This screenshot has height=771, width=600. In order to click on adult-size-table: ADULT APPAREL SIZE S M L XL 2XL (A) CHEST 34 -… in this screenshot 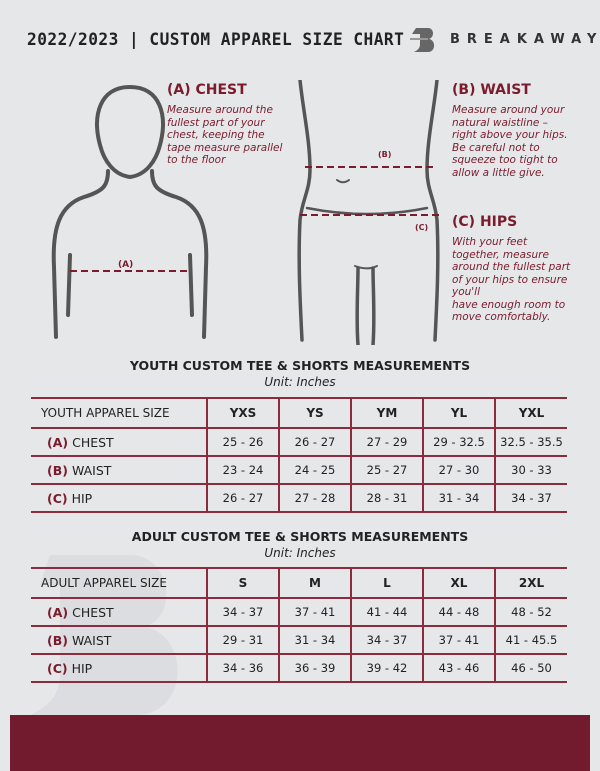, I will do `click(299, 625)`.